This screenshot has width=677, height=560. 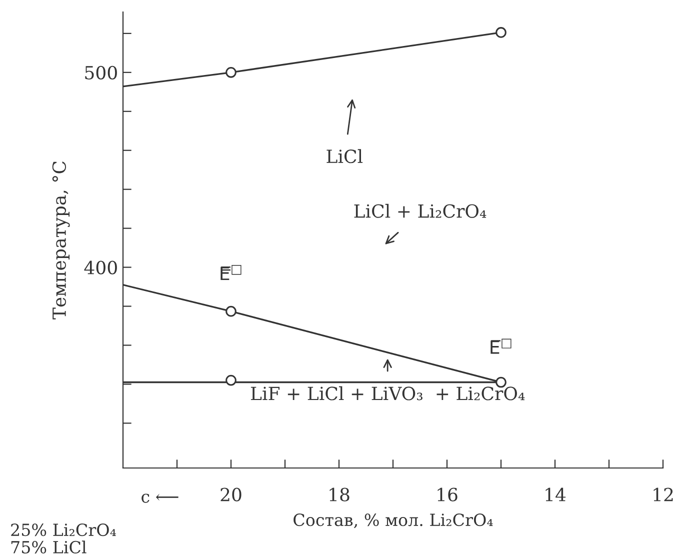 What do you see at coordinates (556, 495) in the screenshot?
I see `x-tick-label: 14` at bounding box center [556, 495].